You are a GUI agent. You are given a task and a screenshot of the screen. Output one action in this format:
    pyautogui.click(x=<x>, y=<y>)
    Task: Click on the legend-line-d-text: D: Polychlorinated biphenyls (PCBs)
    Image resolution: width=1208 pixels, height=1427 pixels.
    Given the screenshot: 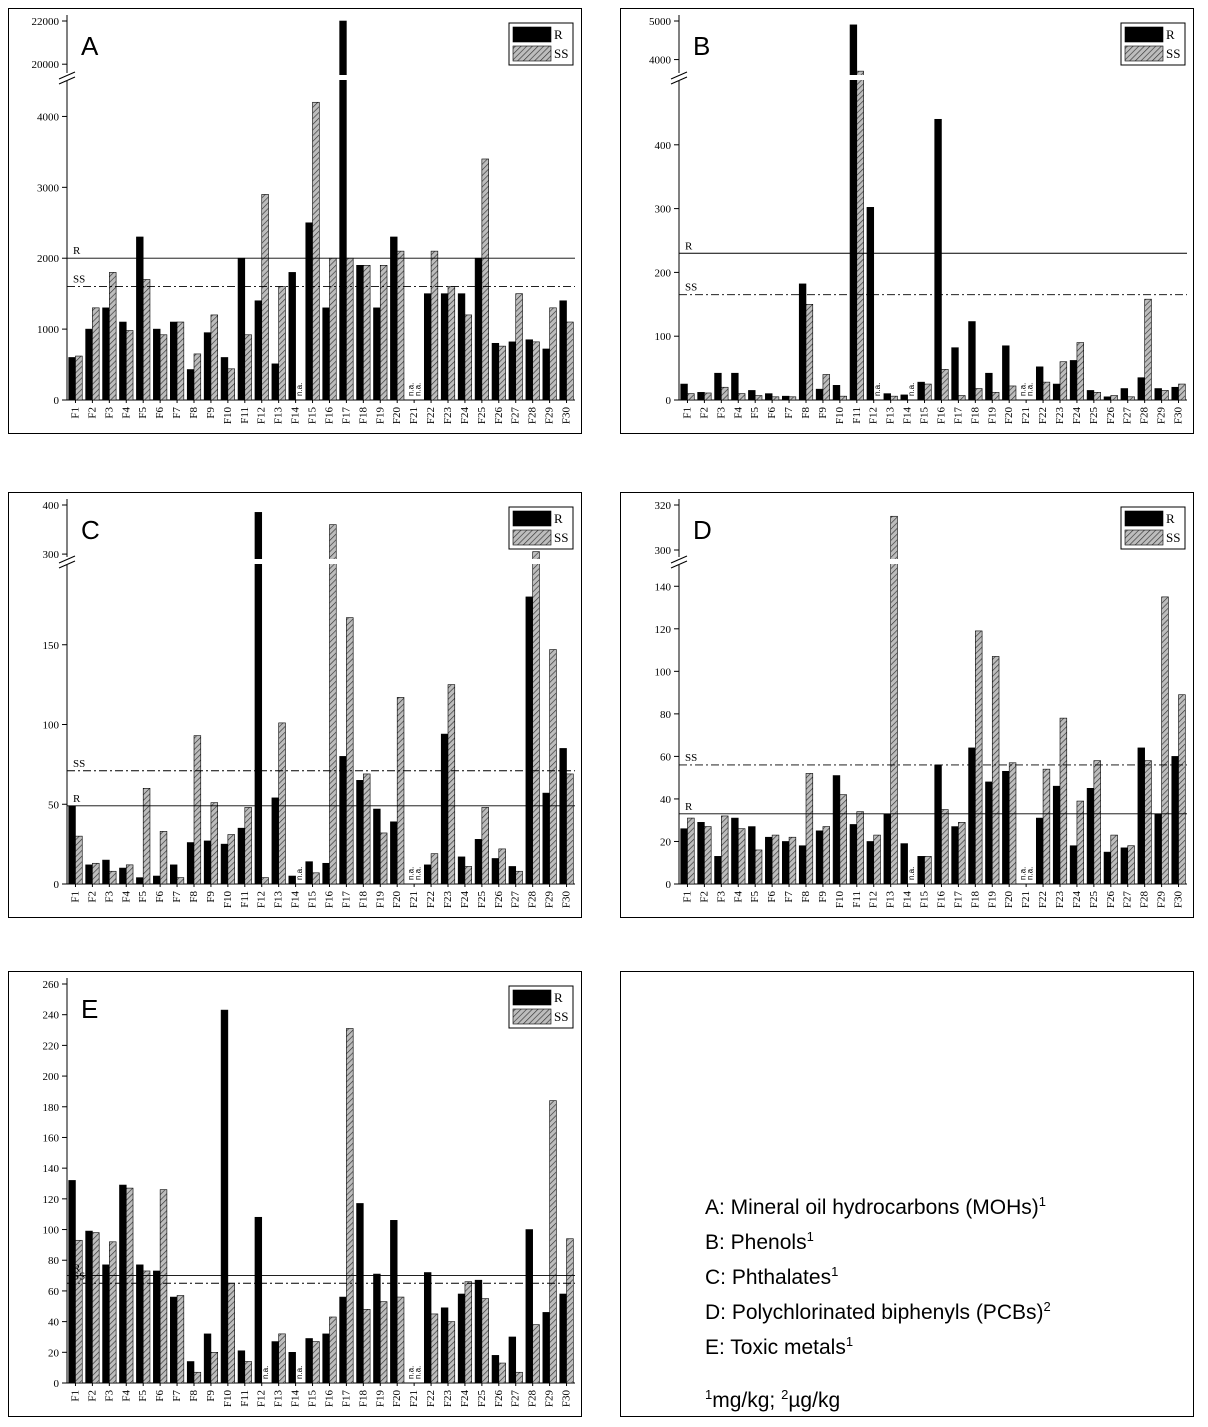 What is the action you would take?
    pyautogui.click(x=874, y=1312)
    